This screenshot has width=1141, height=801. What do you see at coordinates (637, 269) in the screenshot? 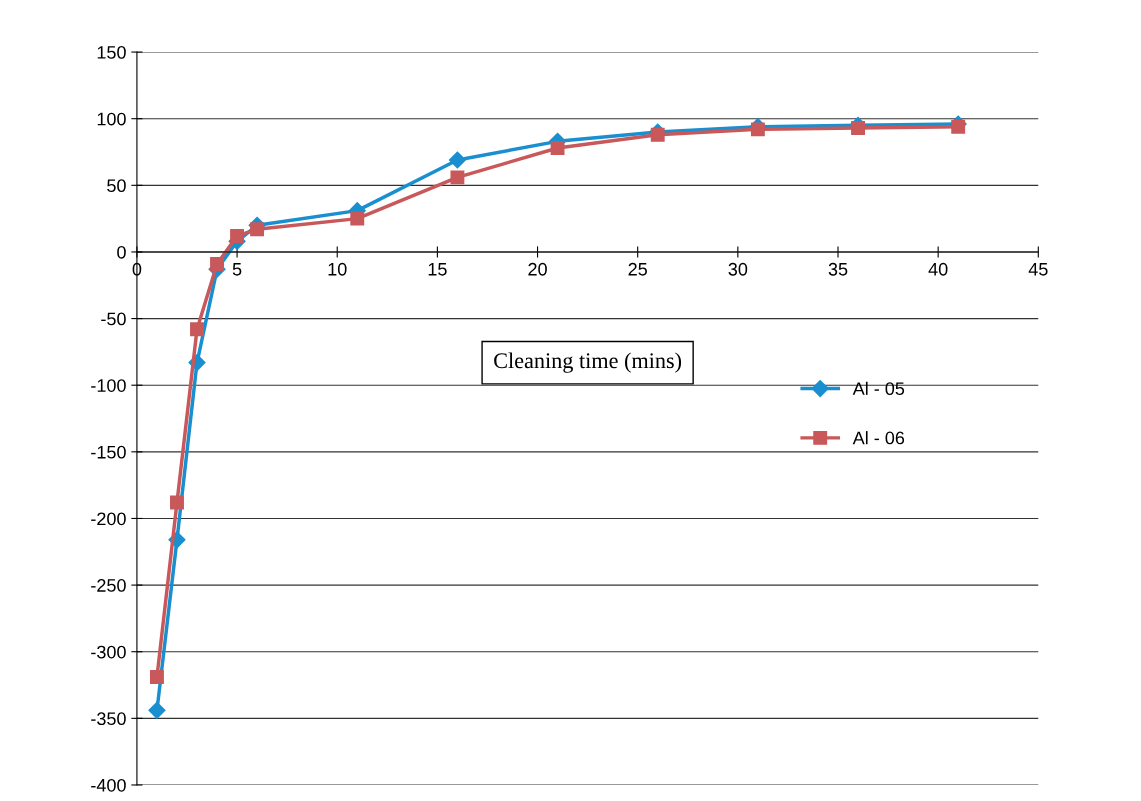
I see `x-tick-label: 25` at bounding box center [637, 269].